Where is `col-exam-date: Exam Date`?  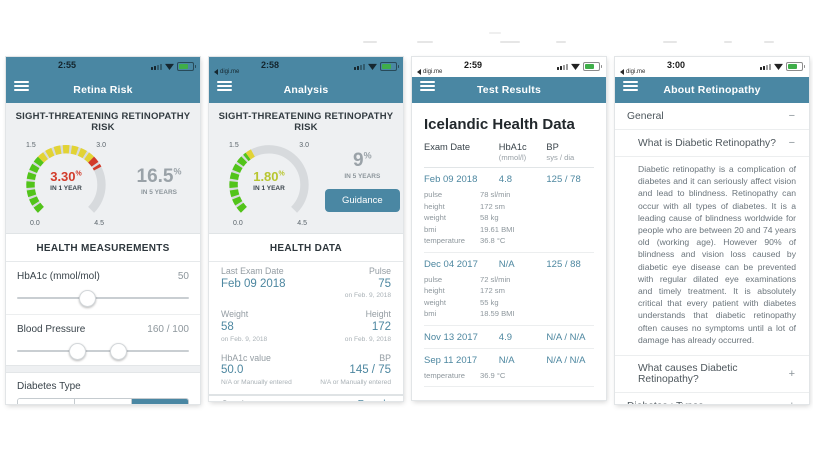
col-exam-date: Exam Date is located at coordinates (447, 147).